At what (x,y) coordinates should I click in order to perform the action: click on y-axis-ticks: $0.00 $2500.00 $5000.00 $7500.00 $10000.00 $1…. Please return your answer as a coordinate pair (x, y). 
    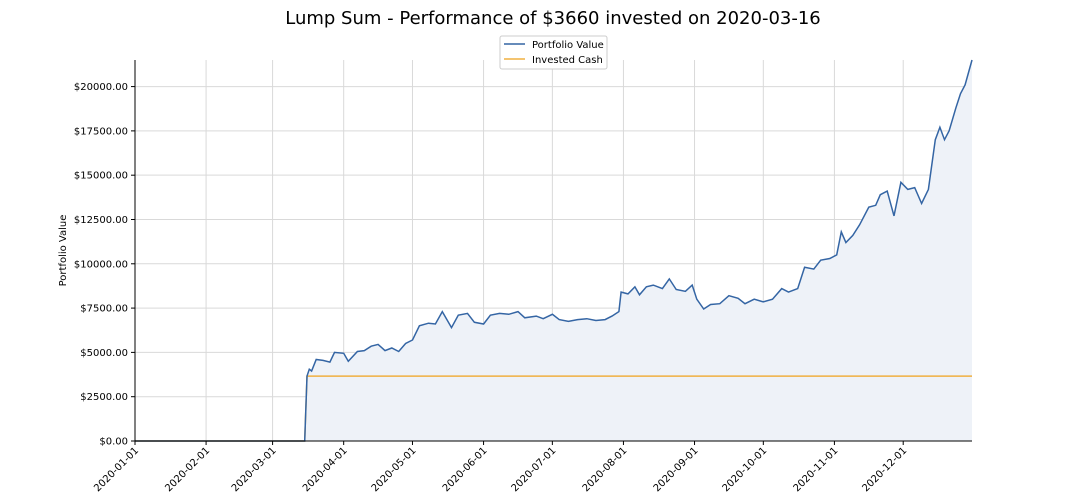
    Looking at the image, I should click on (104, 265).